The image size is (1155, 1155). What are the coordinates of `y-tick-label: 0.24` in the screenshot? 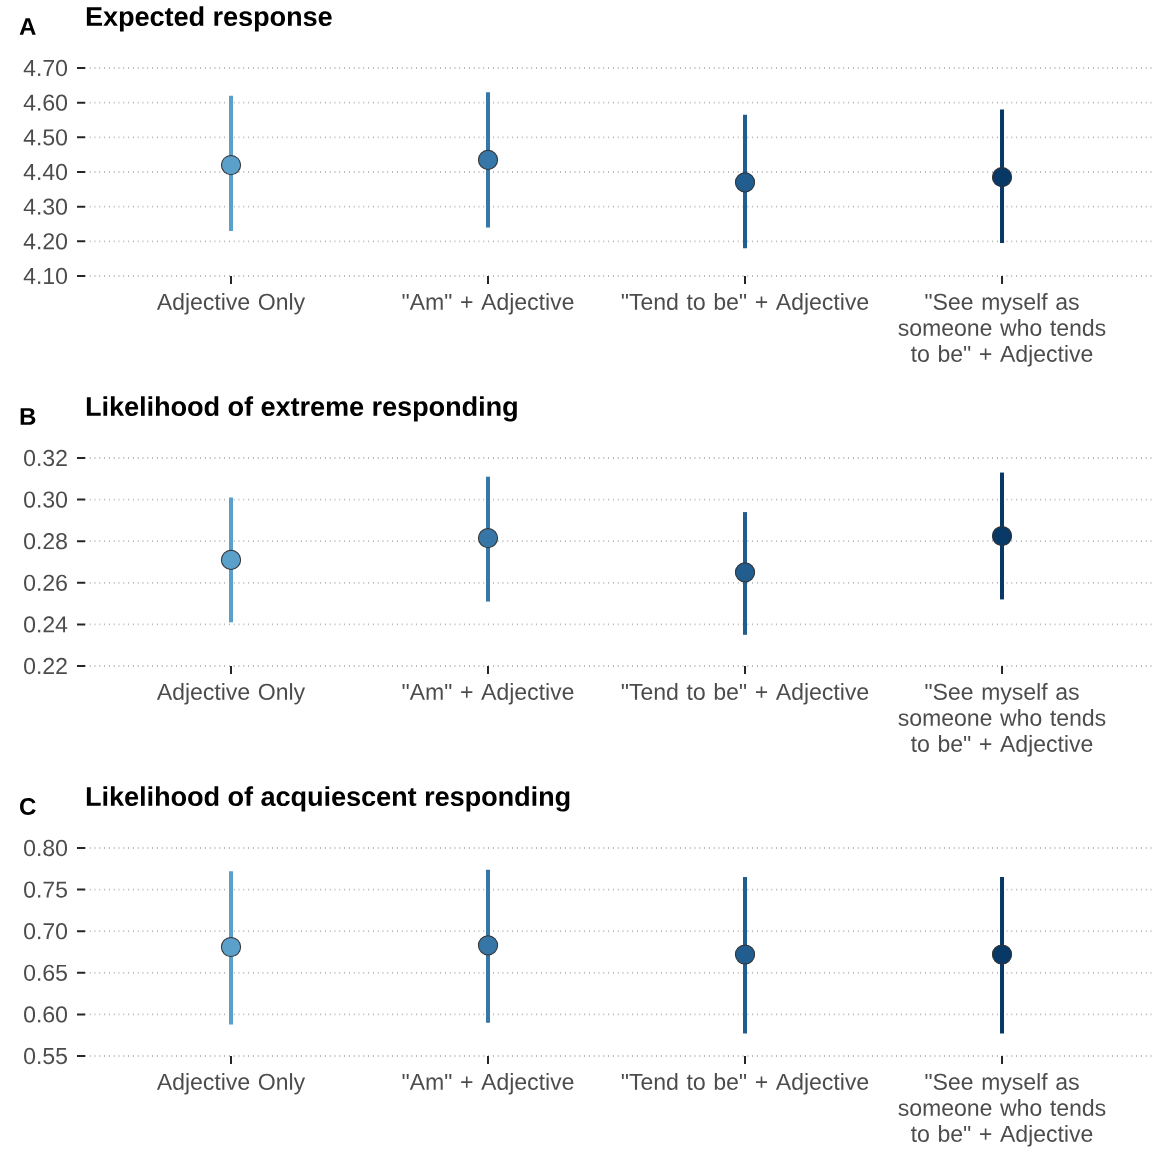 It's located at (46, 624).